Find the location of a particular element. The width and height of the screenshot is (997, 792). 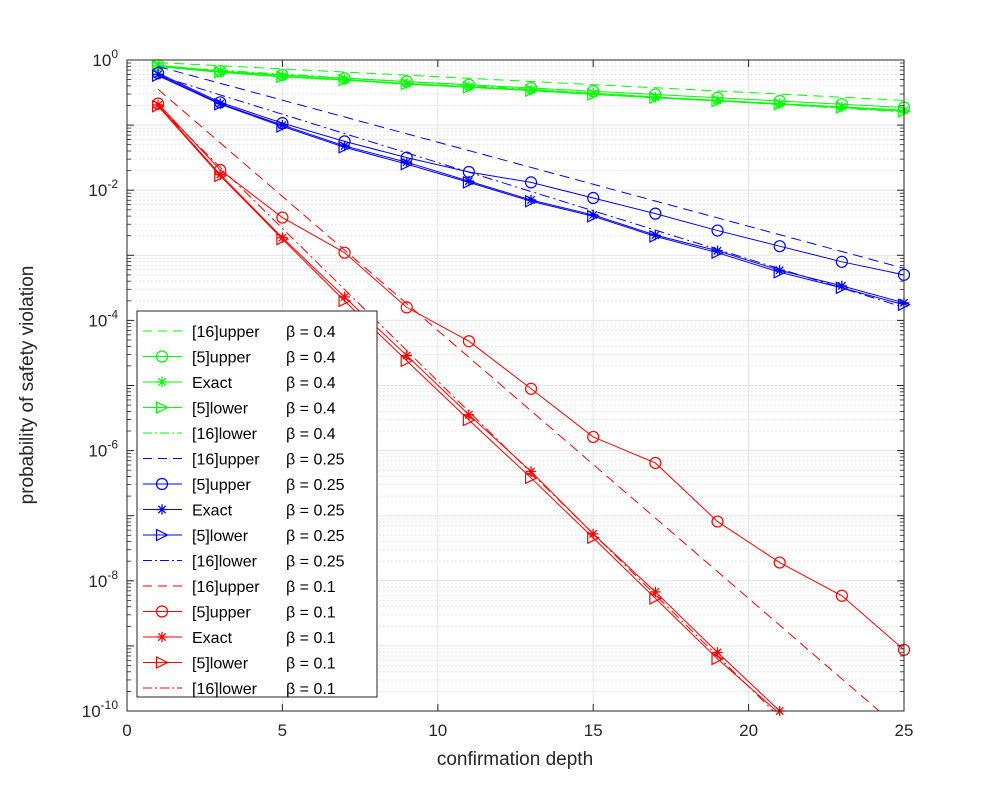

legend-entry: [5]upper β = 0.4 is located at coordinates (239, 358).